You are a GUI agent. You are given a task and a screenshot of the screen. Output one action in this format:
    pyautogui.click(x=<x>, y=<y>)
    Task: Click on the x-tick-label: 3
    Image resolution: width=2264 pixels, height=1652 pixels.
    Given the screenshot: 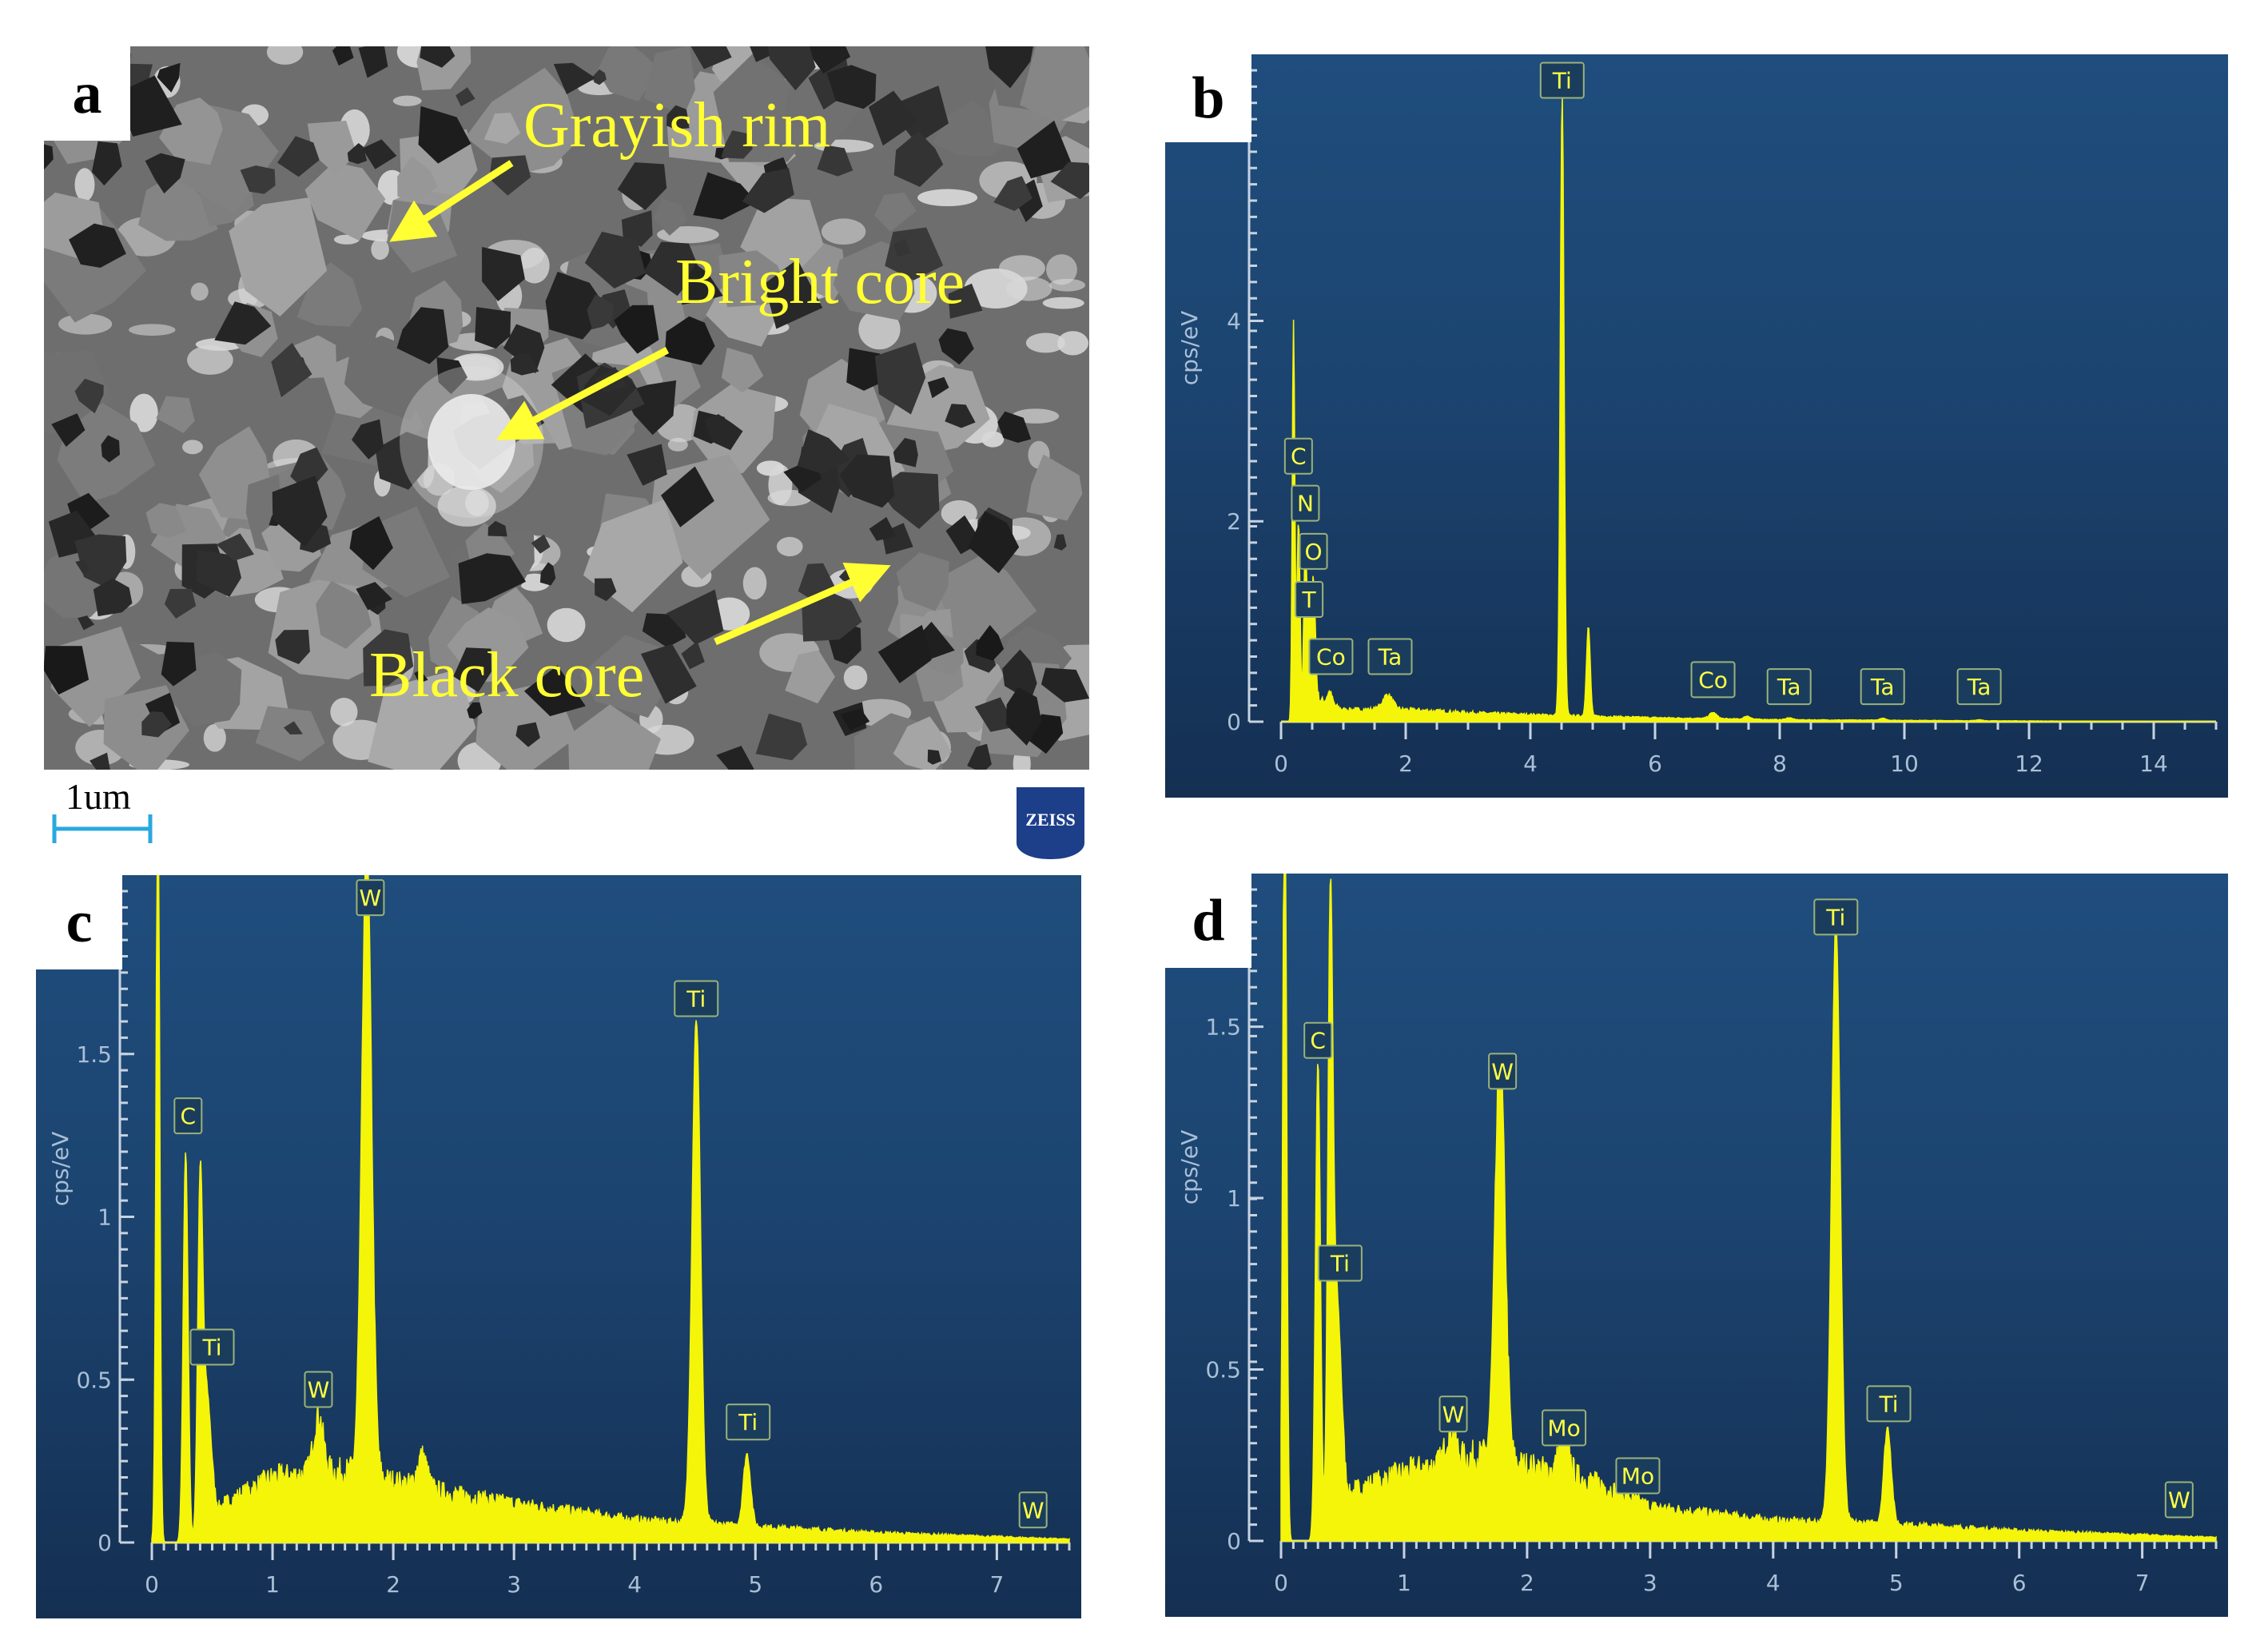 What is the action you would take?
    pyautogui.click(x=1650, y=1583)
    